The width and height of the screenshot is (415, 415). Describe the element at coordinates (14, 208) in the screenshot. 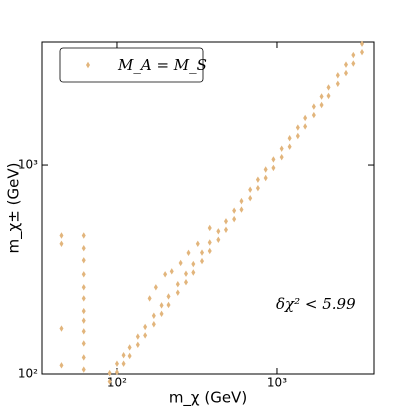

I see `y-axis-label: m_χ± (GeV)` at that location.